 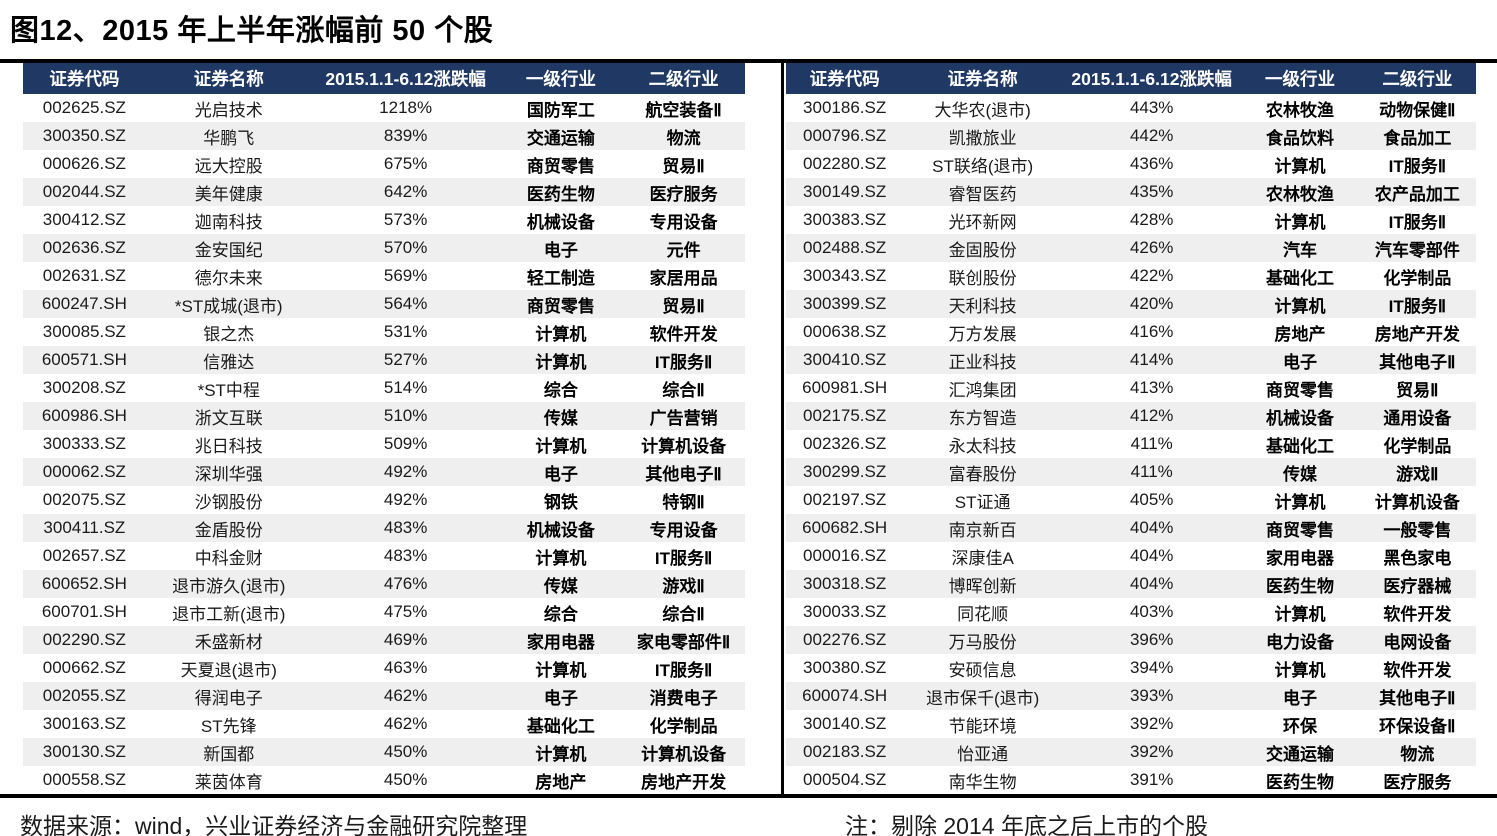 I want to click on stock-name-cell: ST证通, so click(x=982, y=502).